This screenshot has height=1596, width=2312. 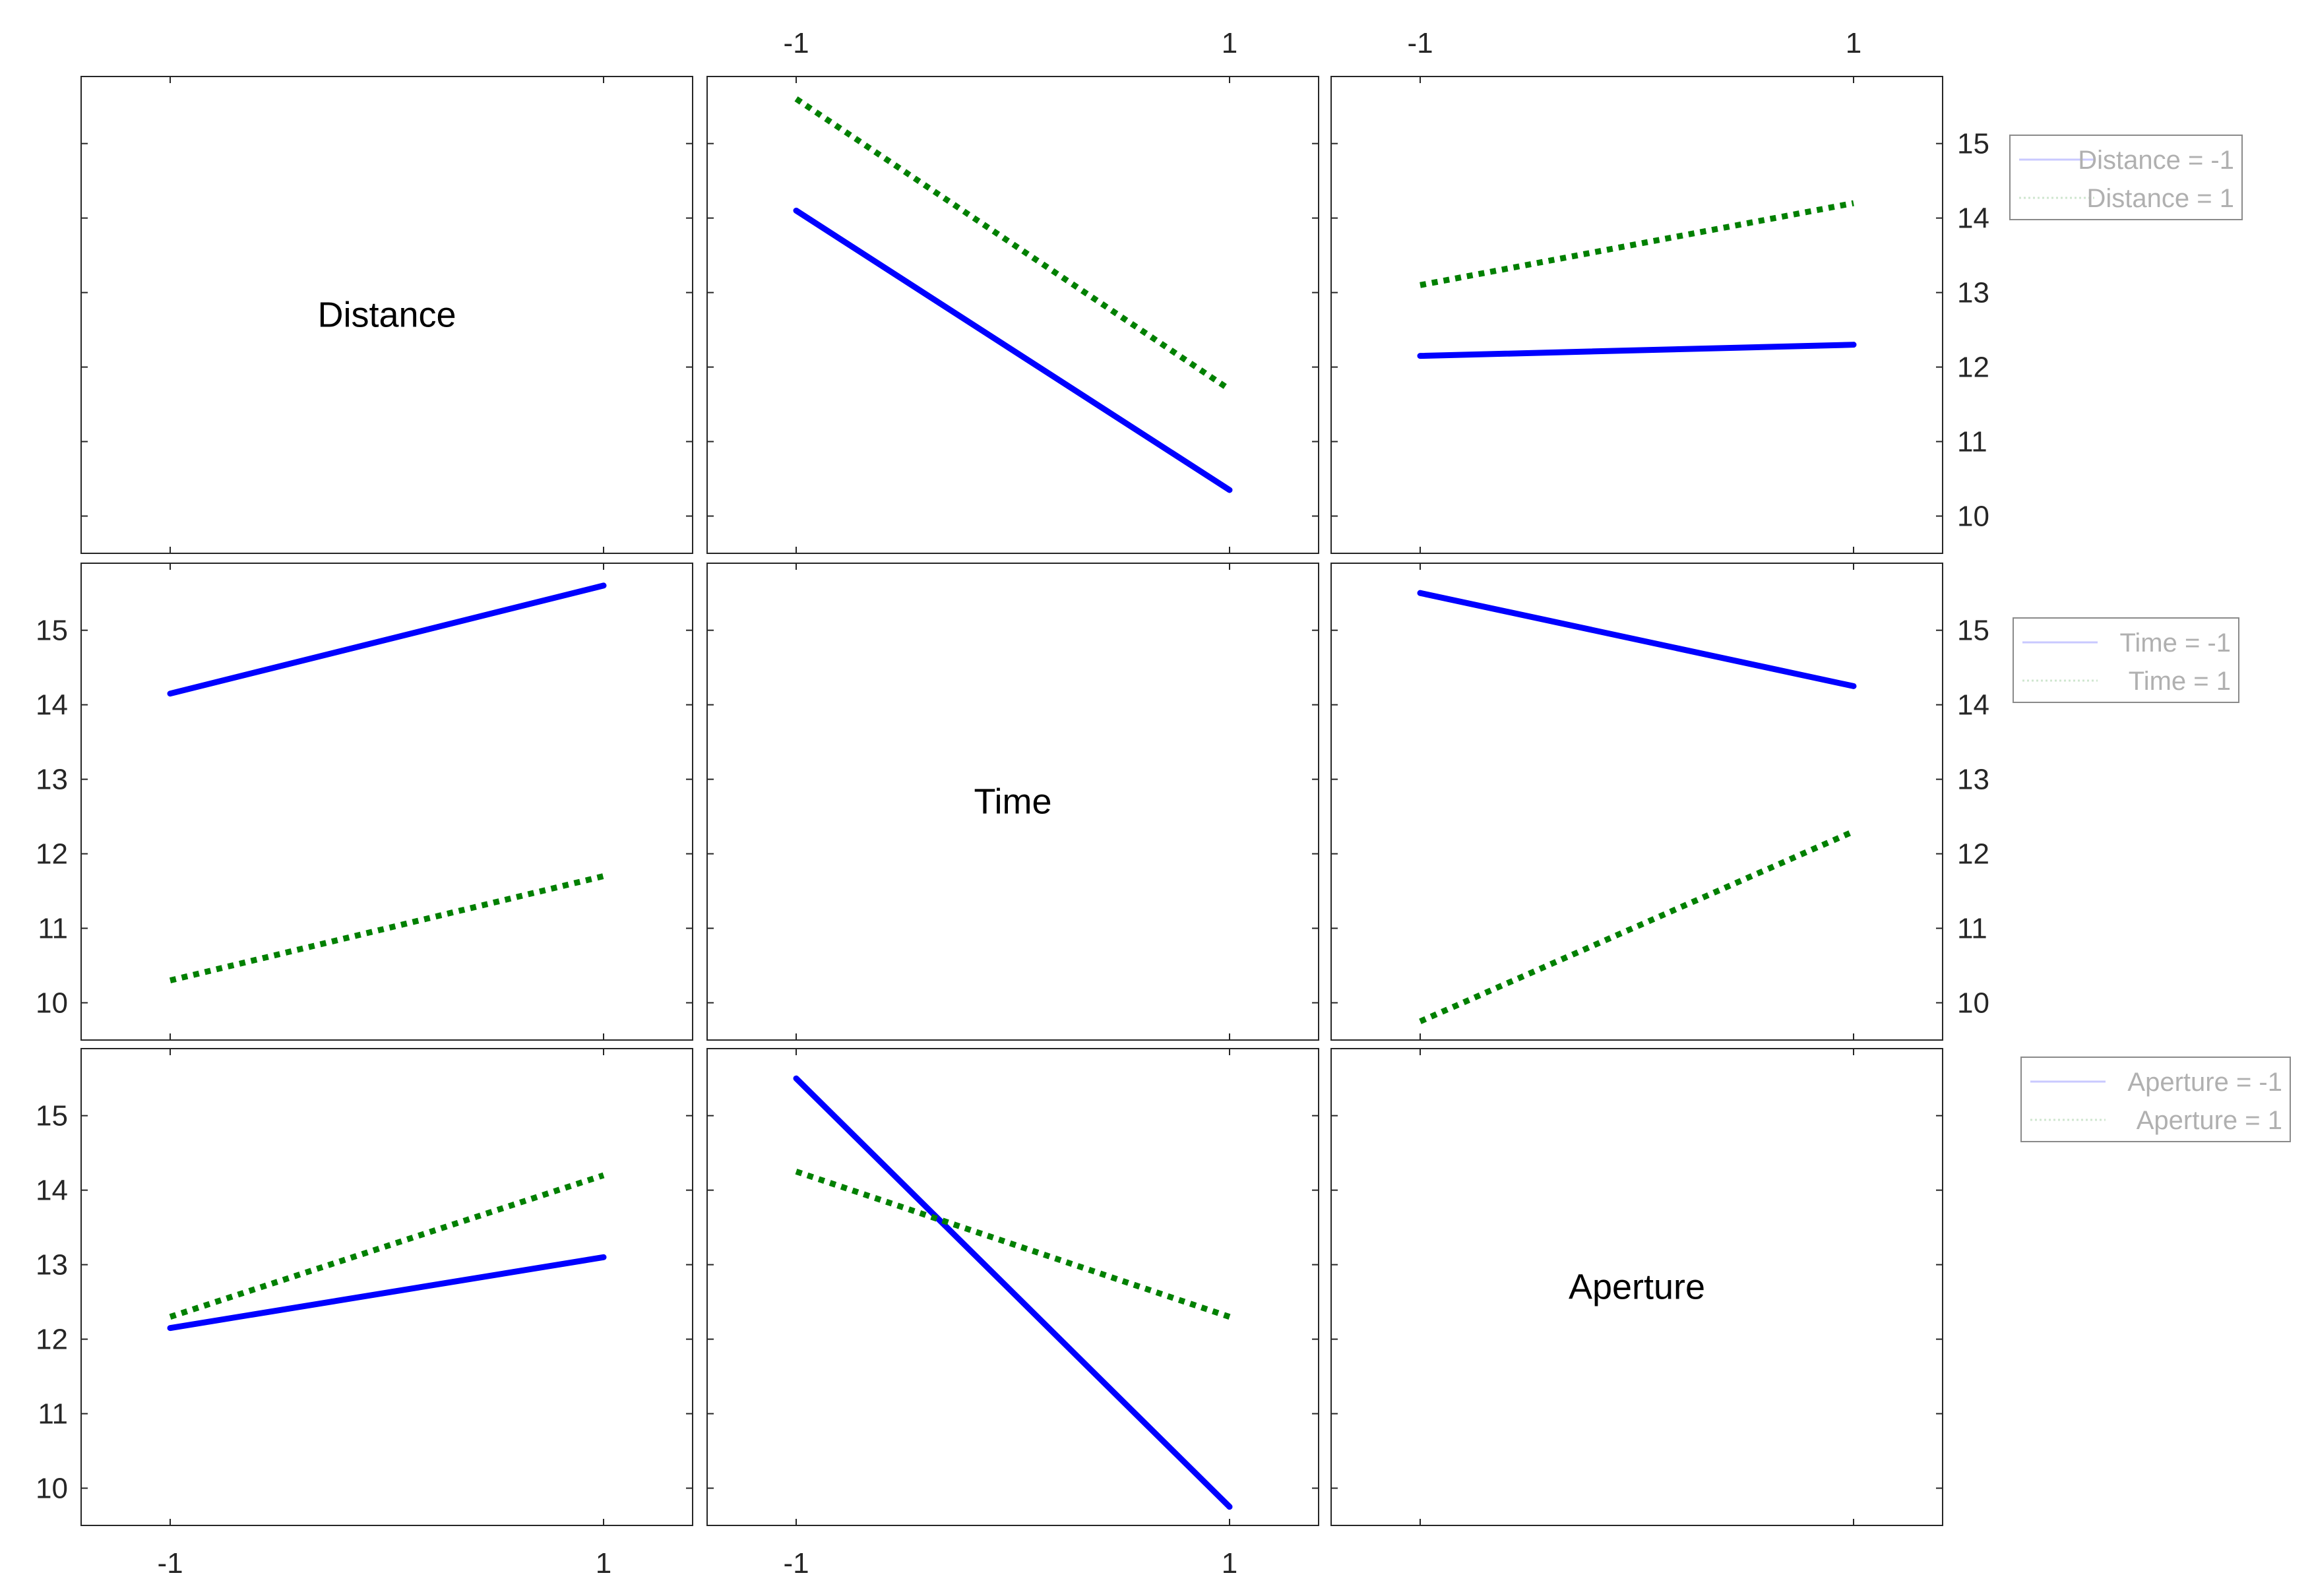 I want to click on y-tick-label-right-r1: 11, so click(x=1972, y=929).